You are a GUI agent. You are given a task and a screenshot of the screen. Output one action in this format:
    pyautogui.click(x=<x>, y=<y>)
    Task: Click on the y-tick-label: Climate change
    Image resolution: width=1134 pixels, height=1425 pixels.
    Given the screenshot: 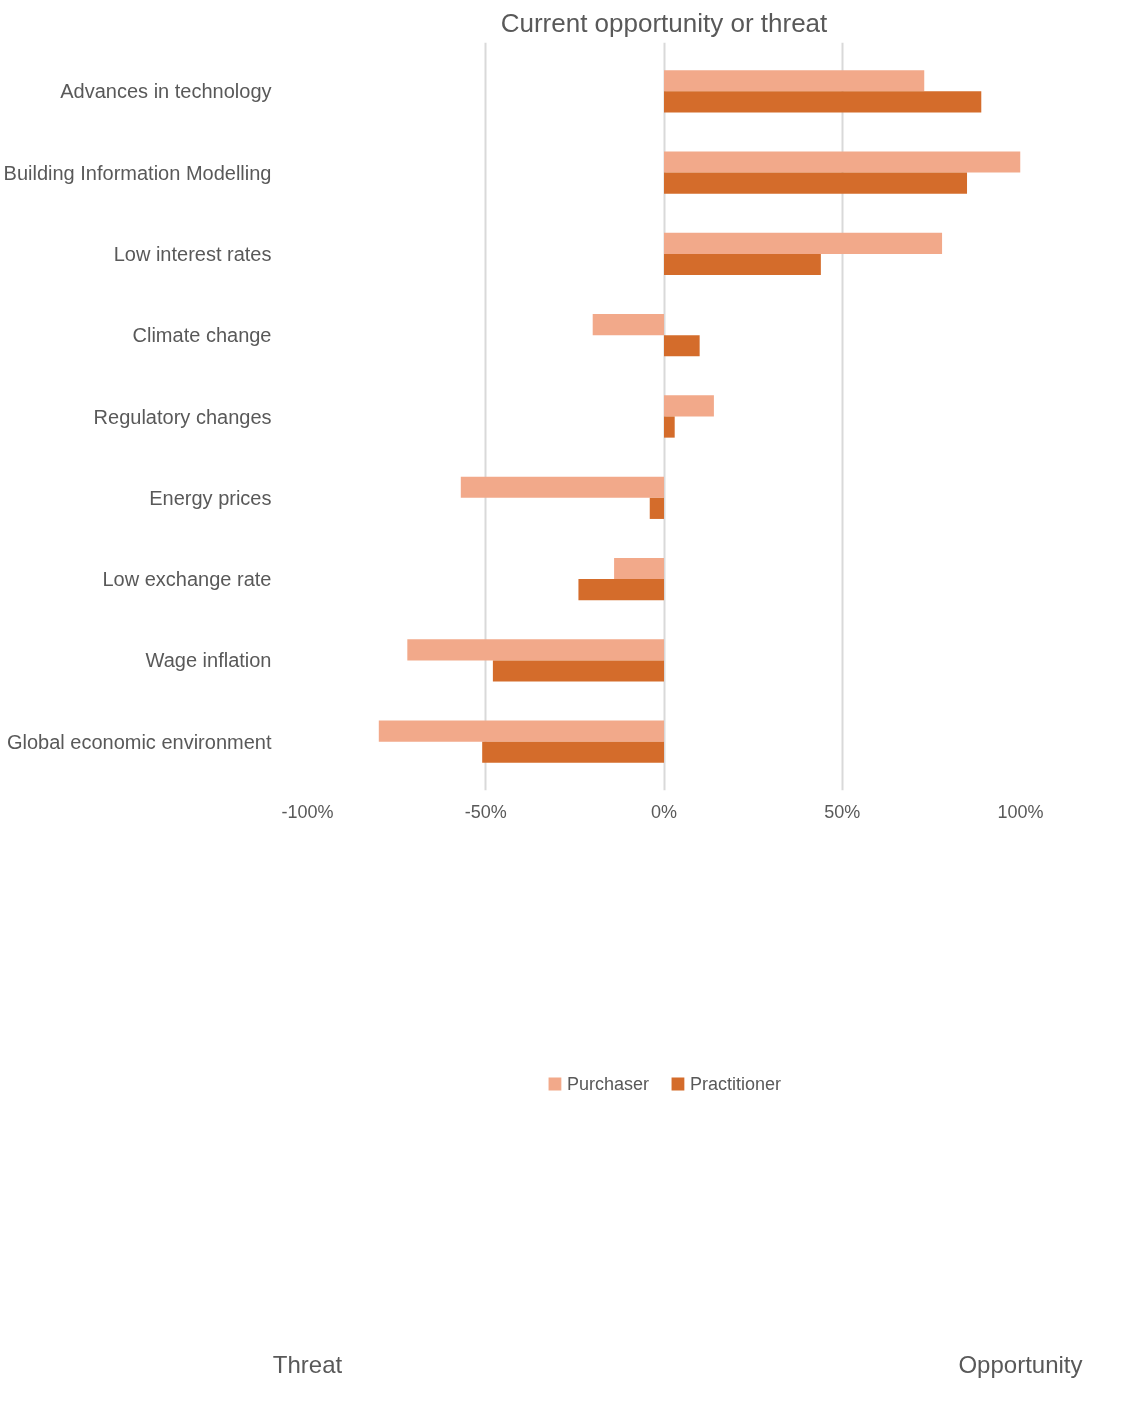 What is the action you would take?
    pyautogui.click(x=202, y=335)
    